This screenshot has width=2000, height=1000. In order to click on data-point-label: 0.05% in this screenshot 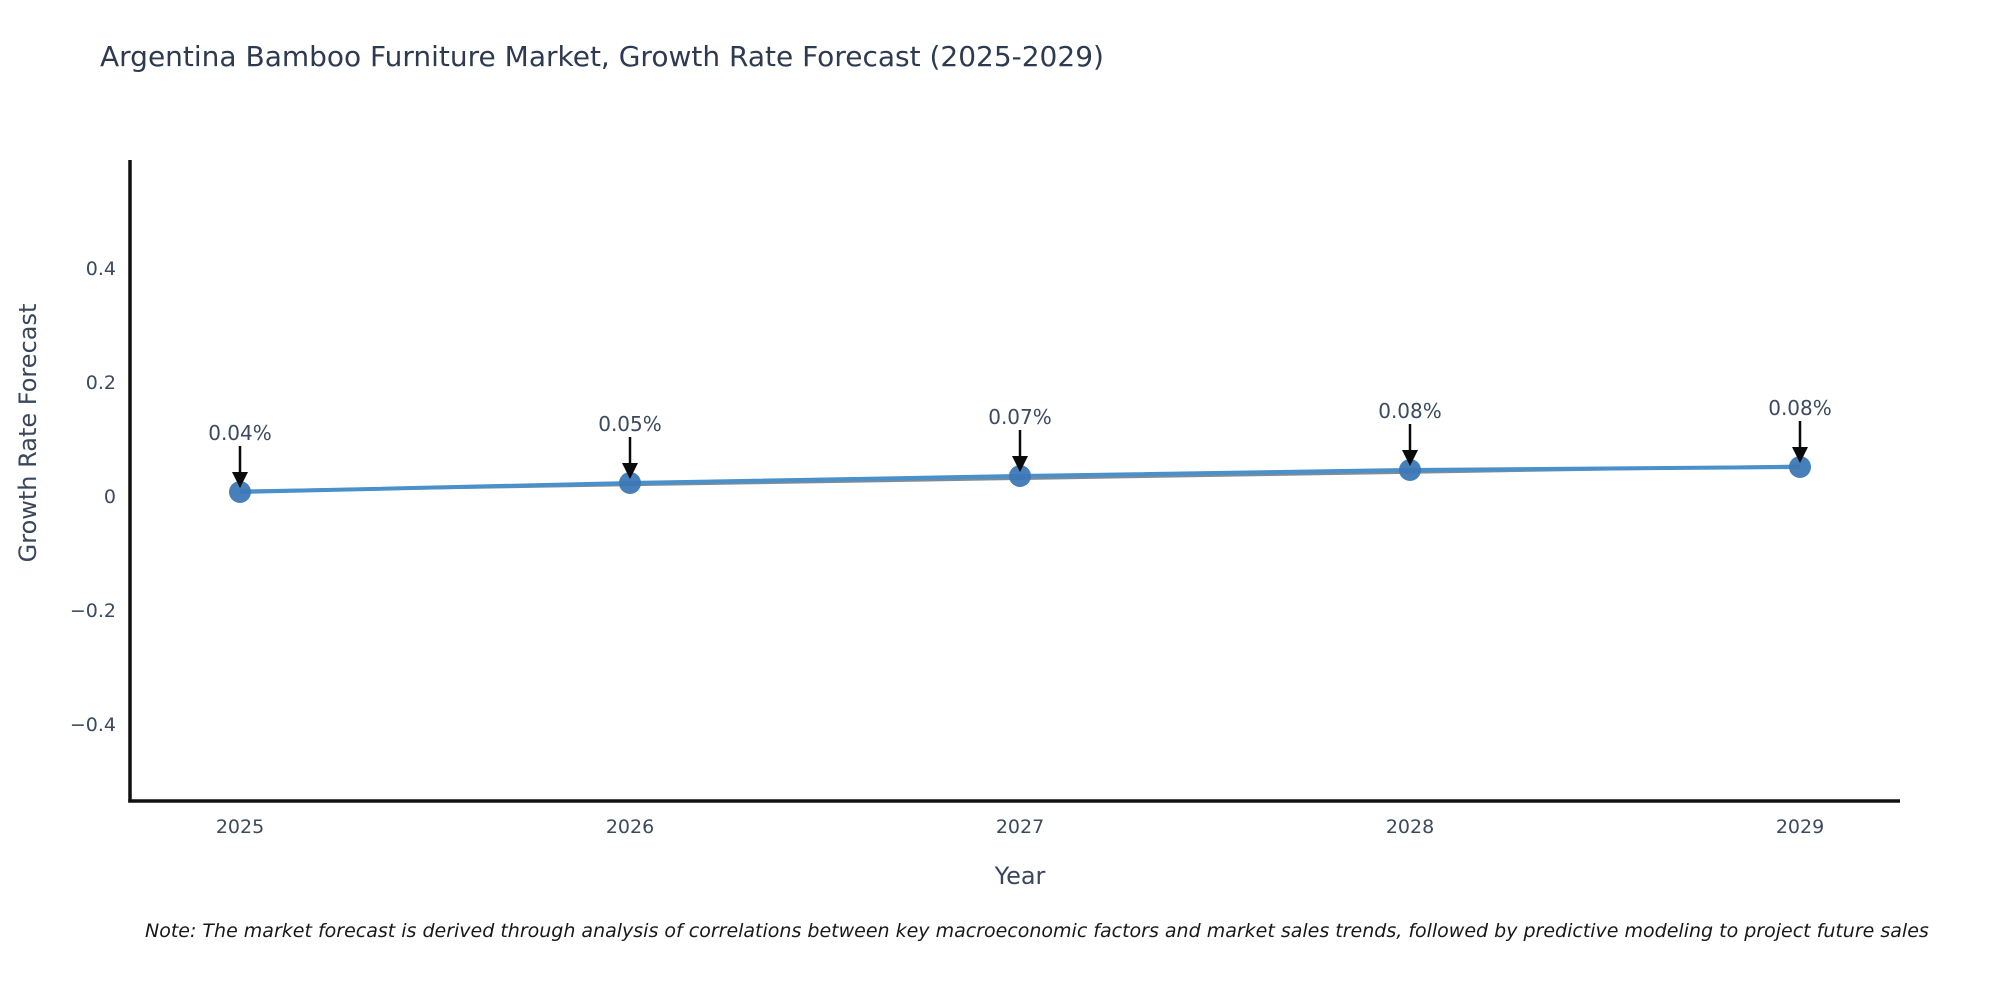, I will do `click(630, 424)`.